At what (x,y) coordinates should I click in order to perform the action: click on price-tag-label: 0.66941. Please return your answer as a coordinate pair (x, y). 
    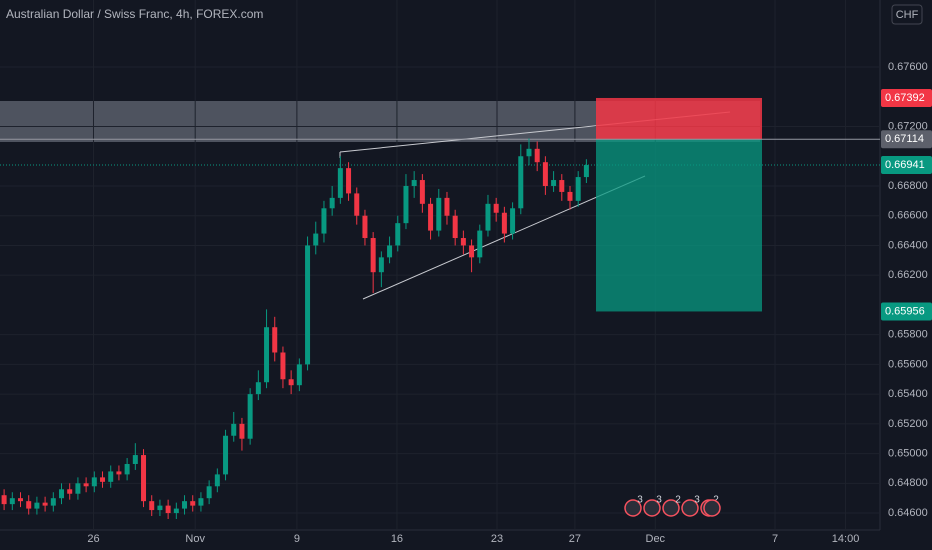
    Looking at the image, I should click on (905, 165).